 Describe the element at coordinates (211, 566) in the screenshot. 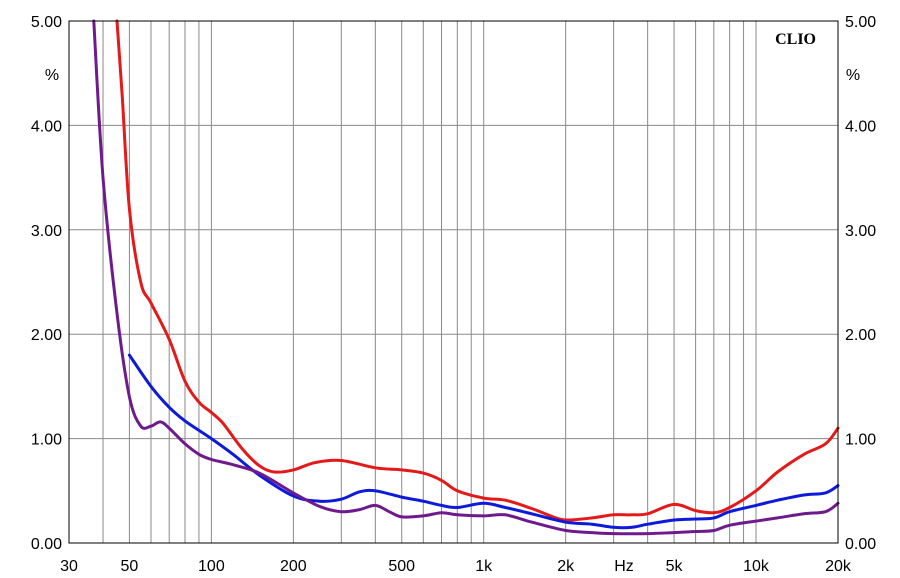

I see `x-tick-label: 100` at that location.